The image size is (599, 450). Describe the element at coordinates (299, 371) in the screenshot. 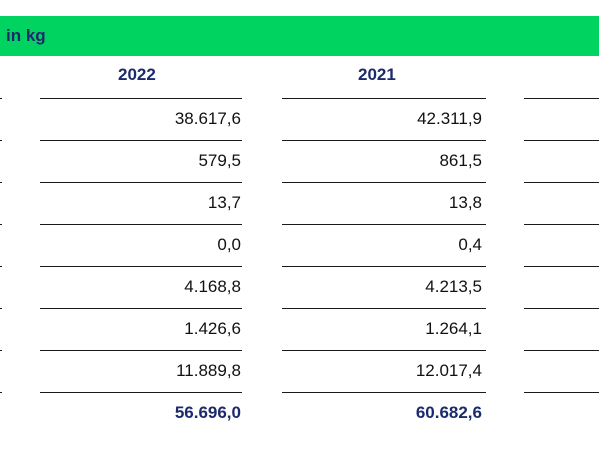

I see `table-row: 11.889,8 12.017,4` at that location.